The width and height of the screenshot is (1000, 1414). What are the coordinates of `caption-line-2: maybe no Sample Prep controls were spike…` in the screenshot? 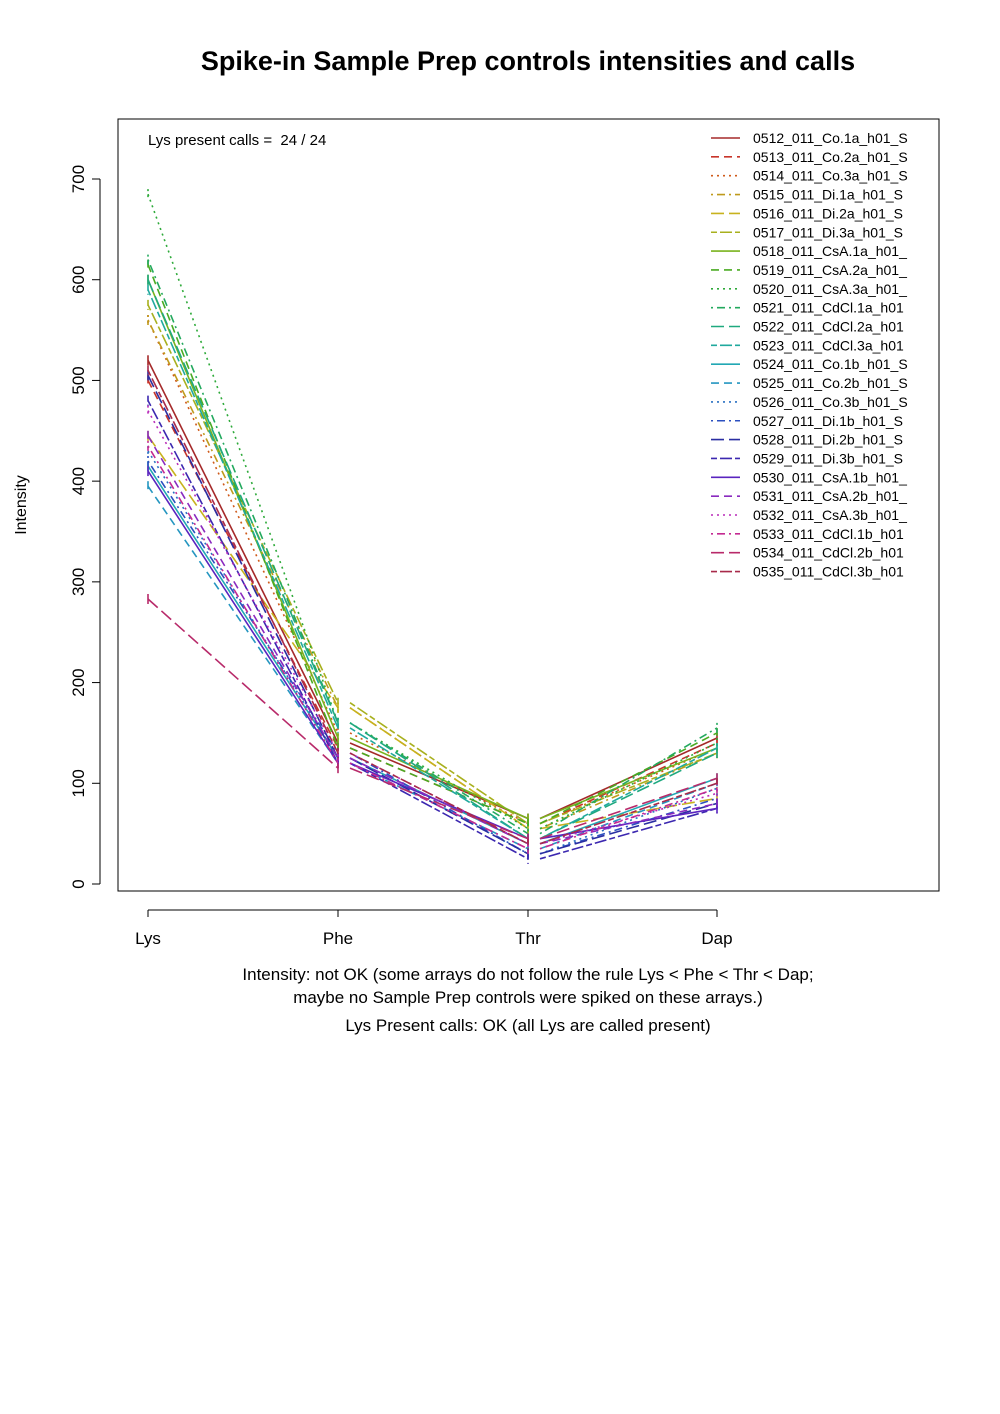 It's located at (528, 997).